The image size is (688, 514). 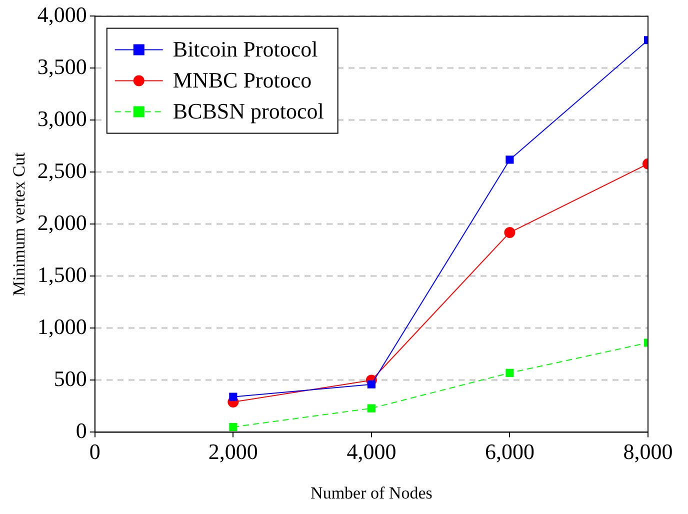 What do you see at coordinates (371, 451) in the screenshot?
I see `x-tick-label: 4,000` at bounding box center [371, 451].